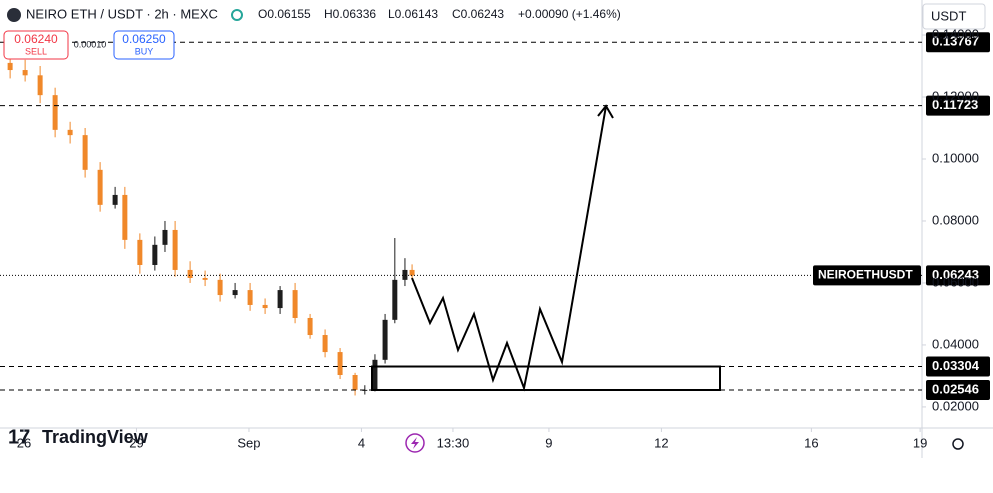 The width and height of the screenshot is (993, 493). Describe the element at coordinates (144, 39) in the screenshot. I see `buy-price: 0.06250` at that location.